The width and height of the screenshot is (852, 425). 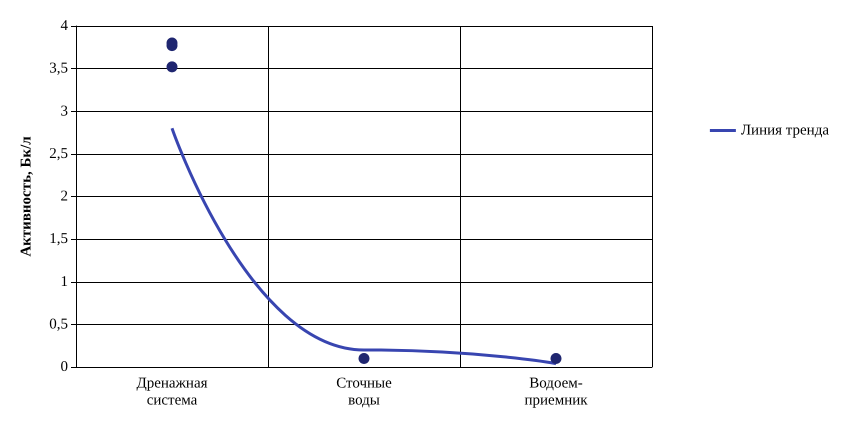 What do you see at coordinates (58, 154) in the screenshot?
I see `y-tick-label: 2,5` at bounding box center [58, 154].